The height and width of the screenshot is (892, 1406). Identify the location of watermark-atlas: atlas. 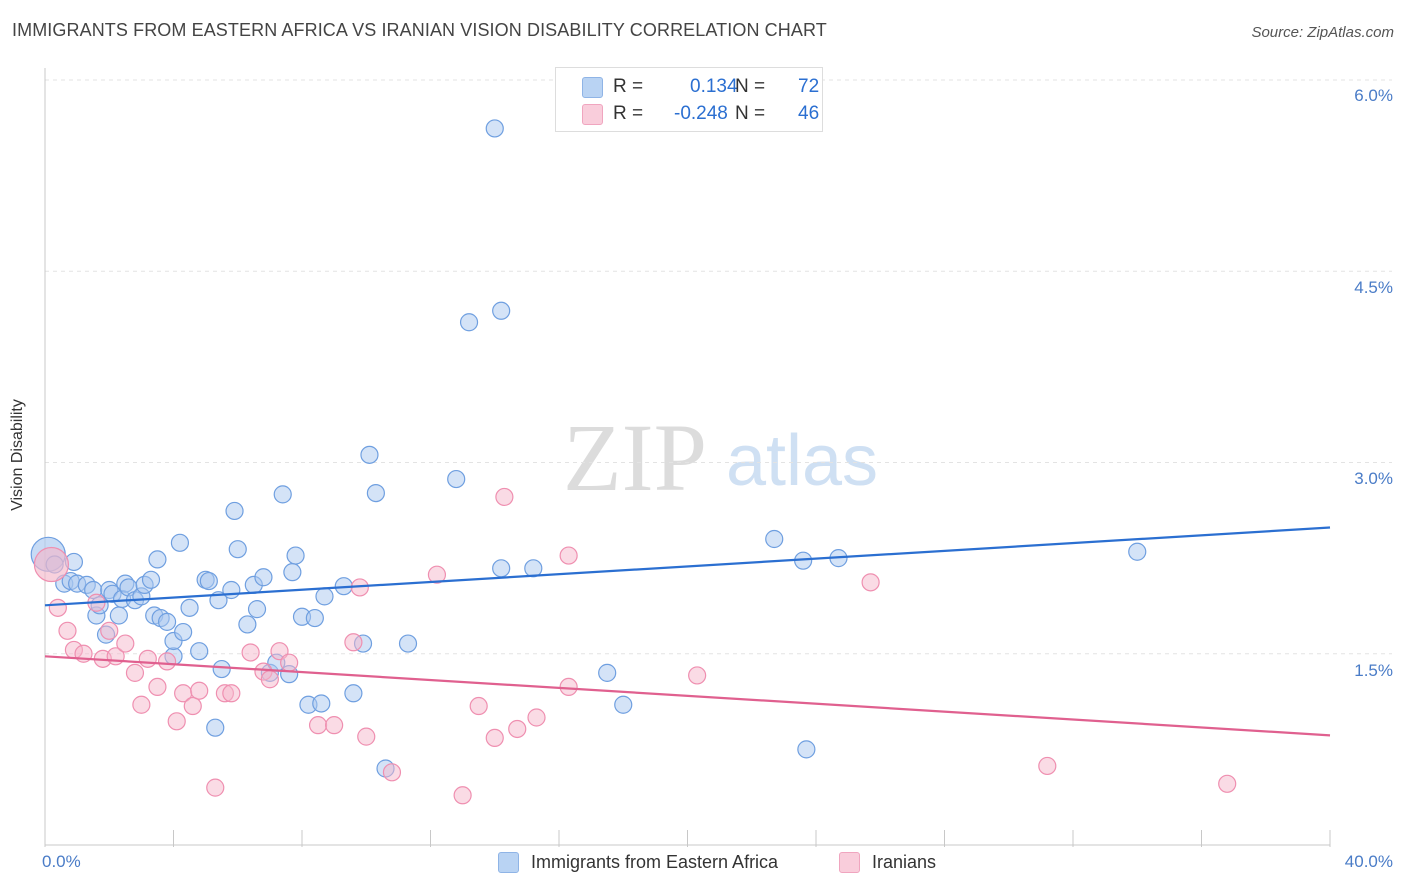
(802, 461).